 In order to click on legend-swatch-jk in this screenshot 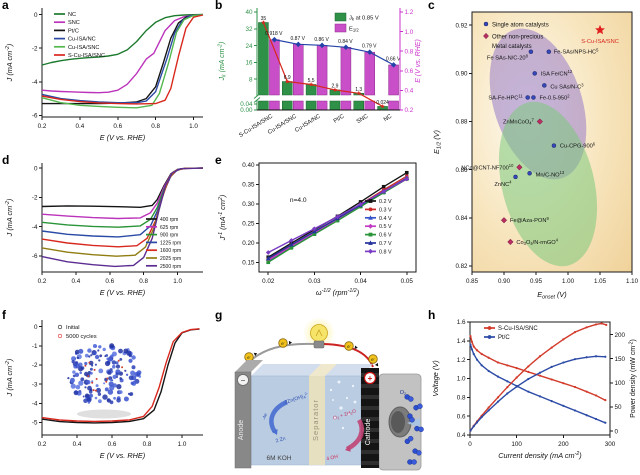, I will do `click(340, 17)`.